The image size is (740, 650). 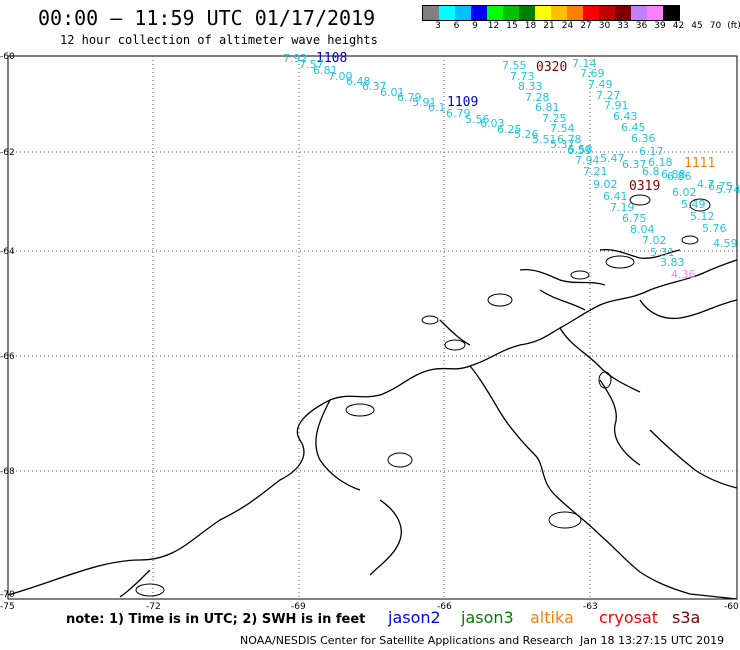 I want to click on lon-label: -72, so click(x=153, y=607).